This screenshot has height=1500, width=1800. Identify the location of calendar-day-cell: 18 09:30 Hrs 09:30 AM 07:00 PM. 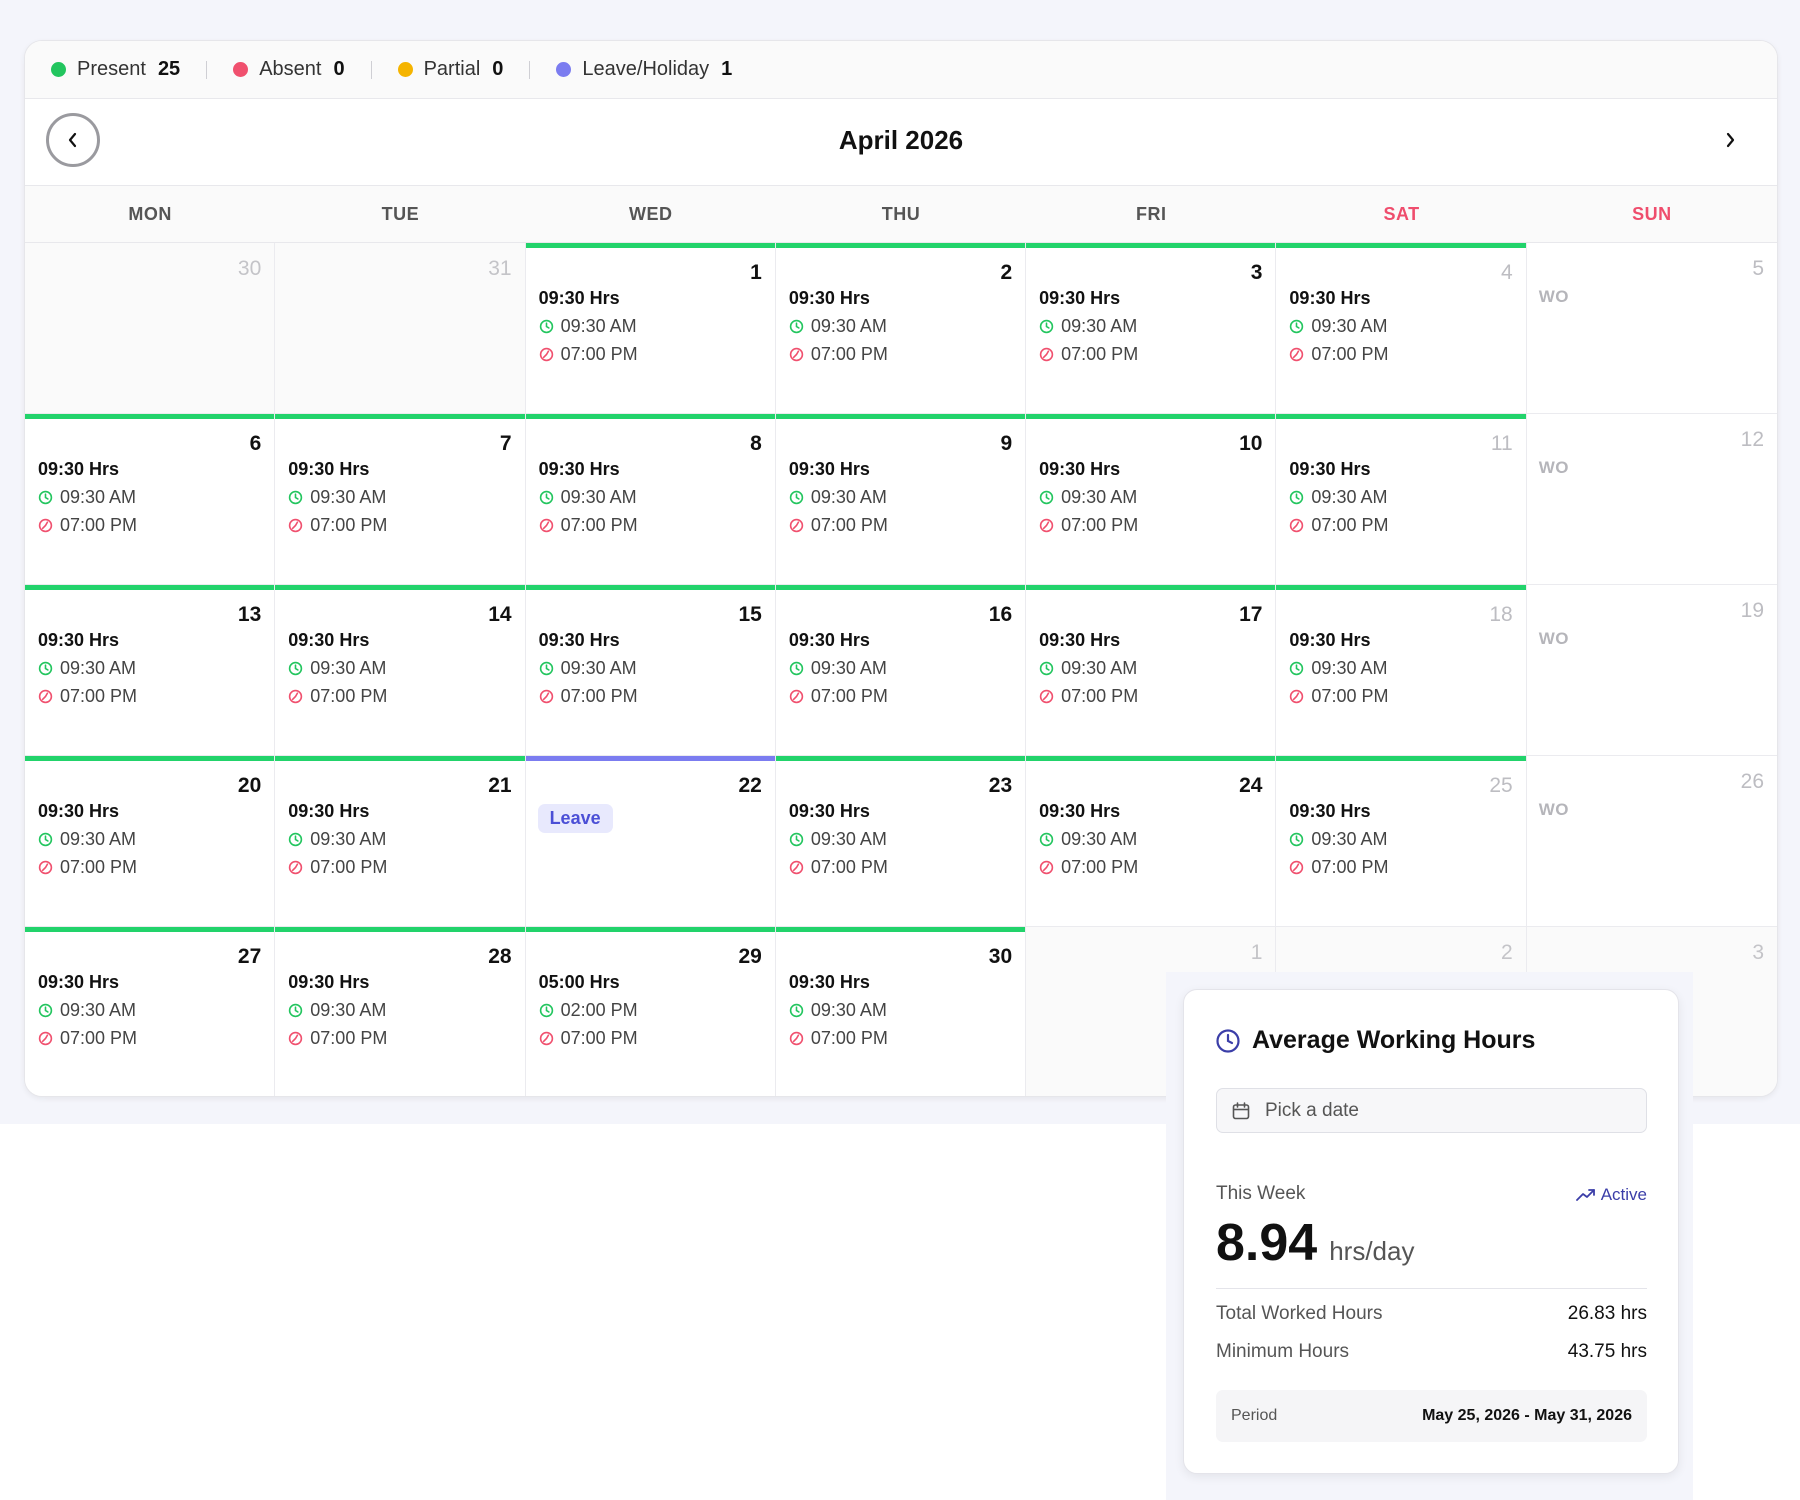
(1401, 670).